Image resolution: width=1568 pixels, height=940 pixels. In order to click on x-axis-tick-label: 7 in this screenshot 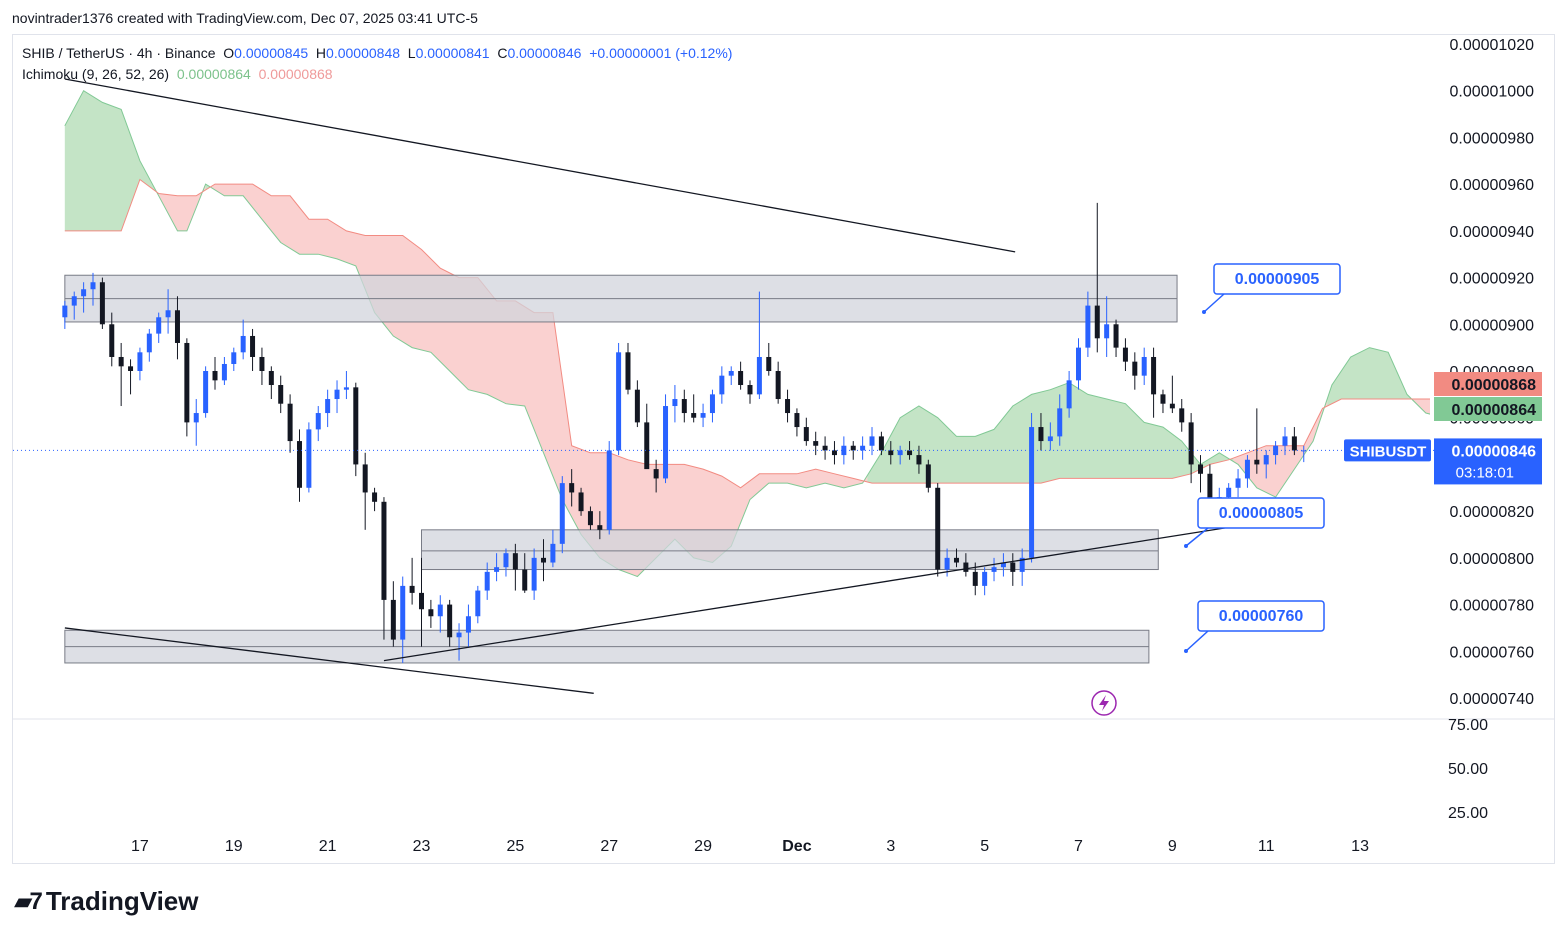, I will do `click(1078, 846)`.